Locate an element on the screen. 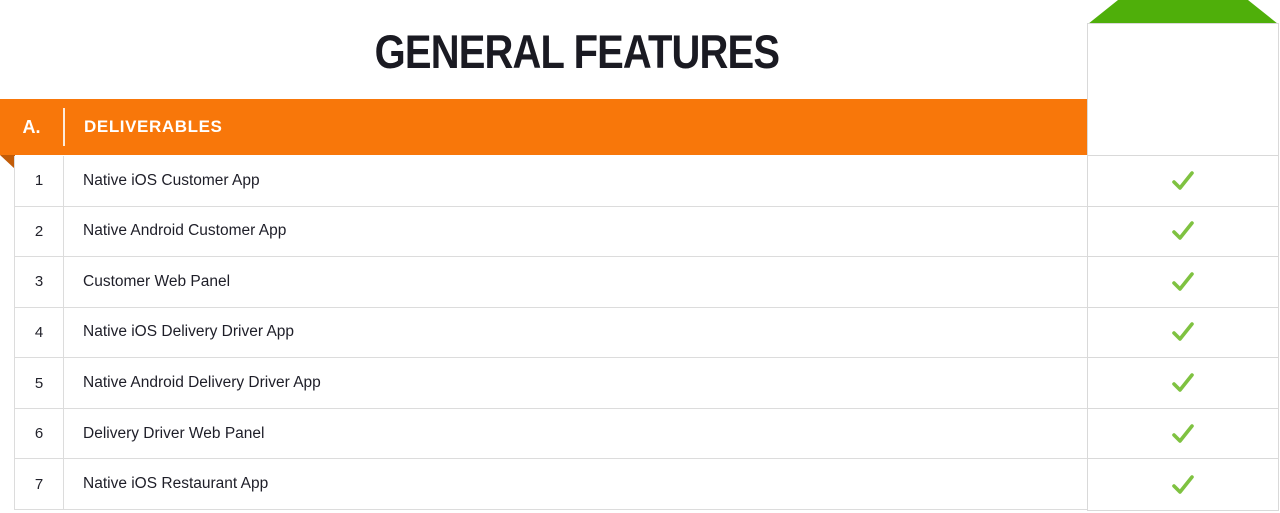 The image size is (1280, 513). header-divider is located at coordinates (64, 127).